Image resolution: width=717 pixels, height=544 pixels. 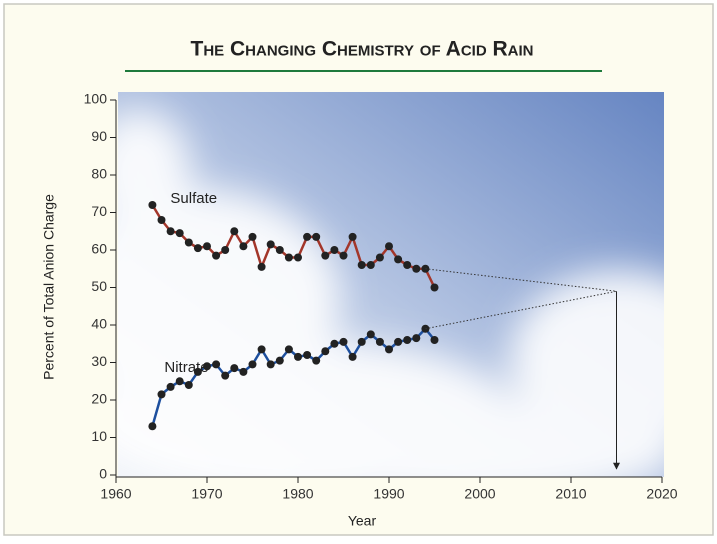 What do you see at coordinates (49, 287) in the screenshot?
I see `y-axis-label: Percent of Total Anion Charge` at bounding box center [49, 287].